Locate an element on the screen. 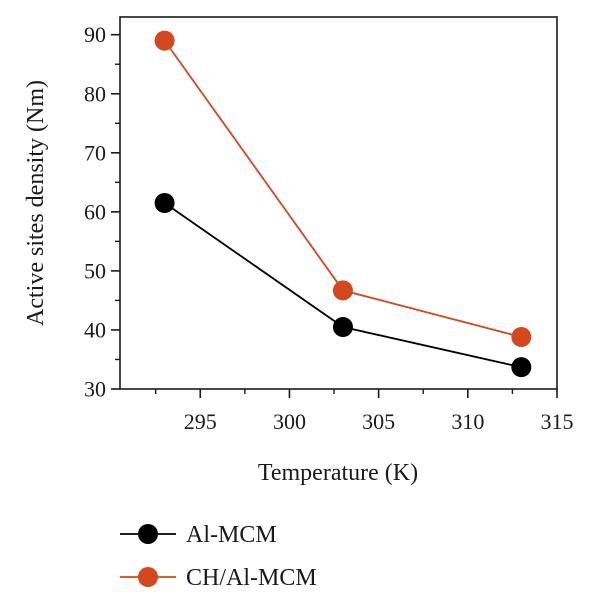 The width and height of the screenshot is (600, 610). y-tick-label: 30 is located at coordinates (95, 389).